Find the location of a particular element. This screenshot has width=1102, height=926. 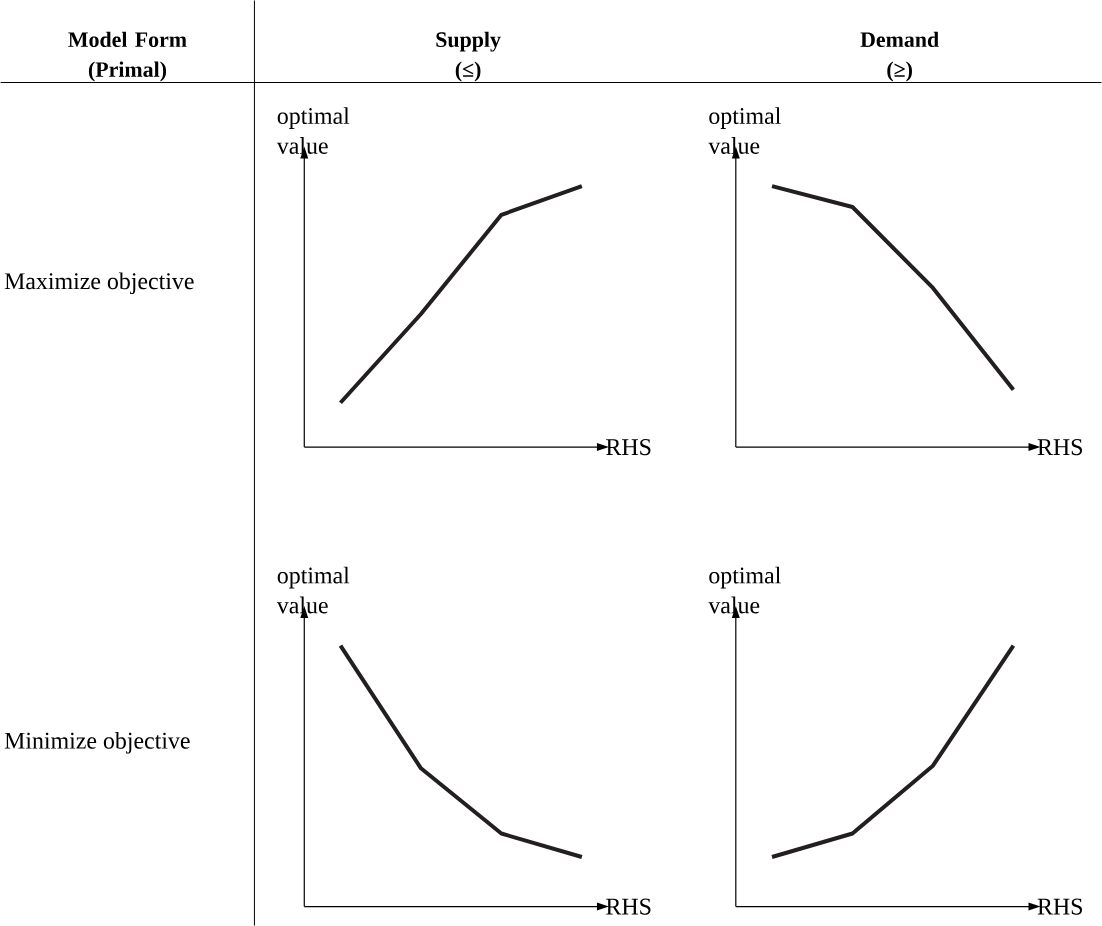

chart-title: Demand (≥) is located at coordinates (899, 56).